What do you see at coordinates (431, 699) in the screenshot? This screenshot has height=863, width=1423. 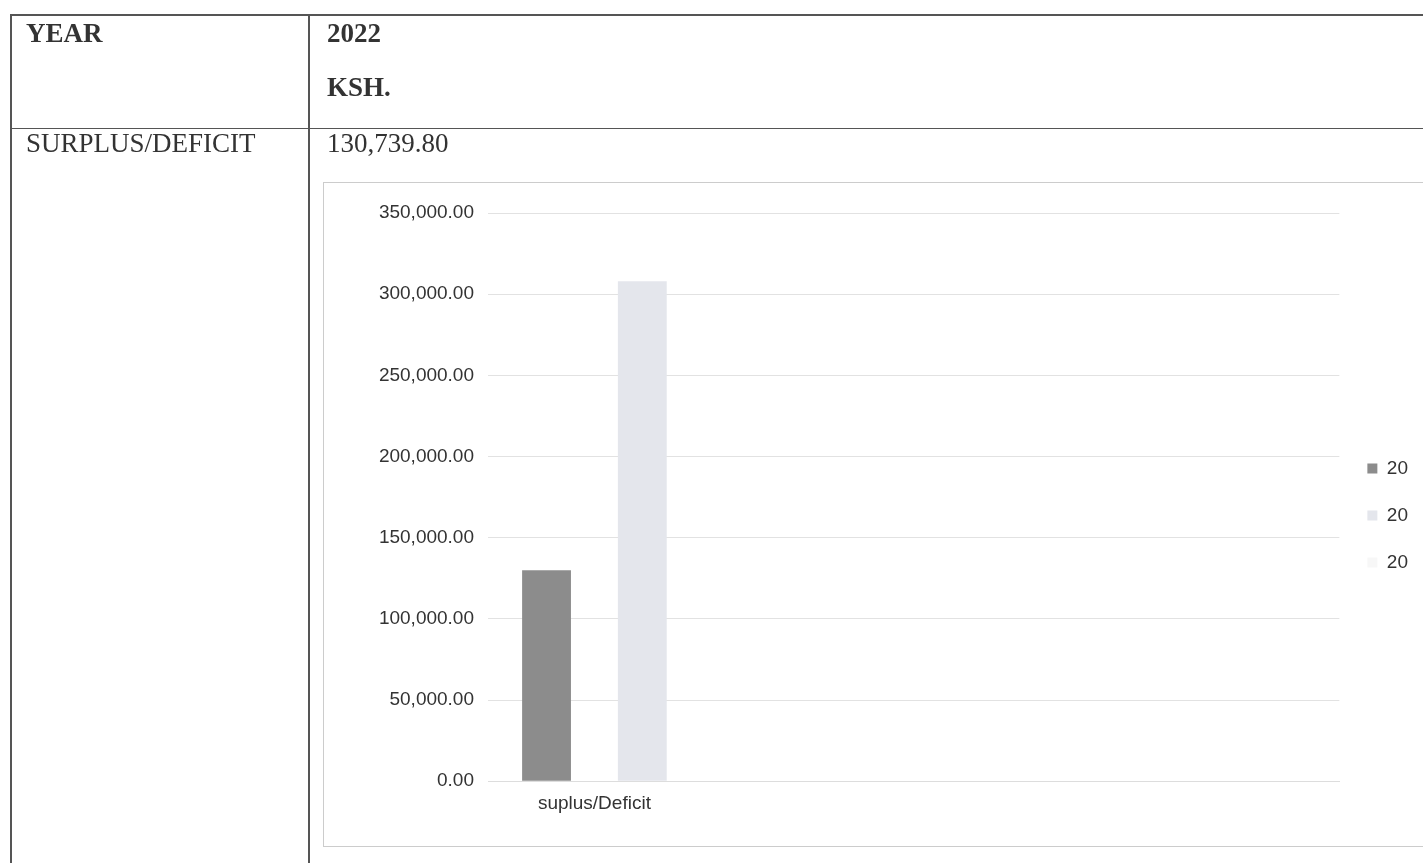 I see `y-tick-label: 50,000.00` at bounding box center [431, 699].